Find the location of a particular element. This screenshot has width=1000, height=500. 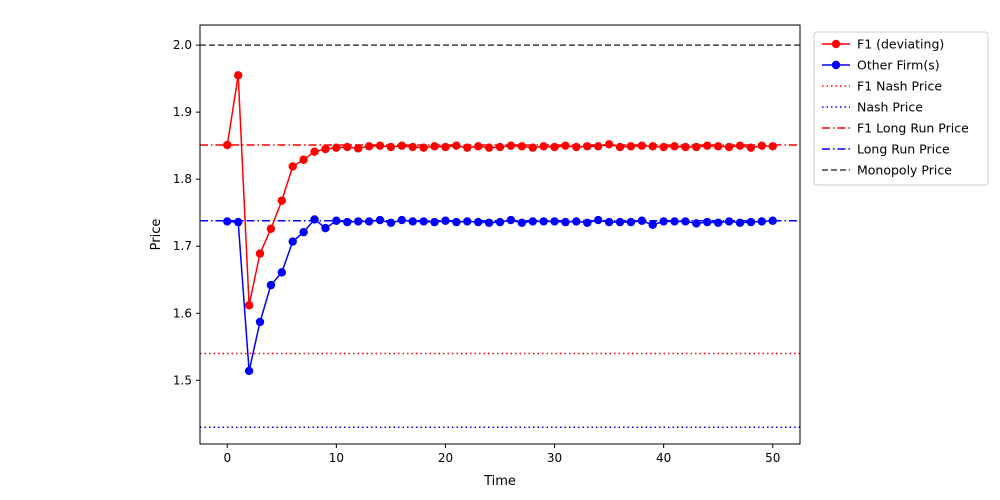

legend-marker is located at coordinates (836, 44).